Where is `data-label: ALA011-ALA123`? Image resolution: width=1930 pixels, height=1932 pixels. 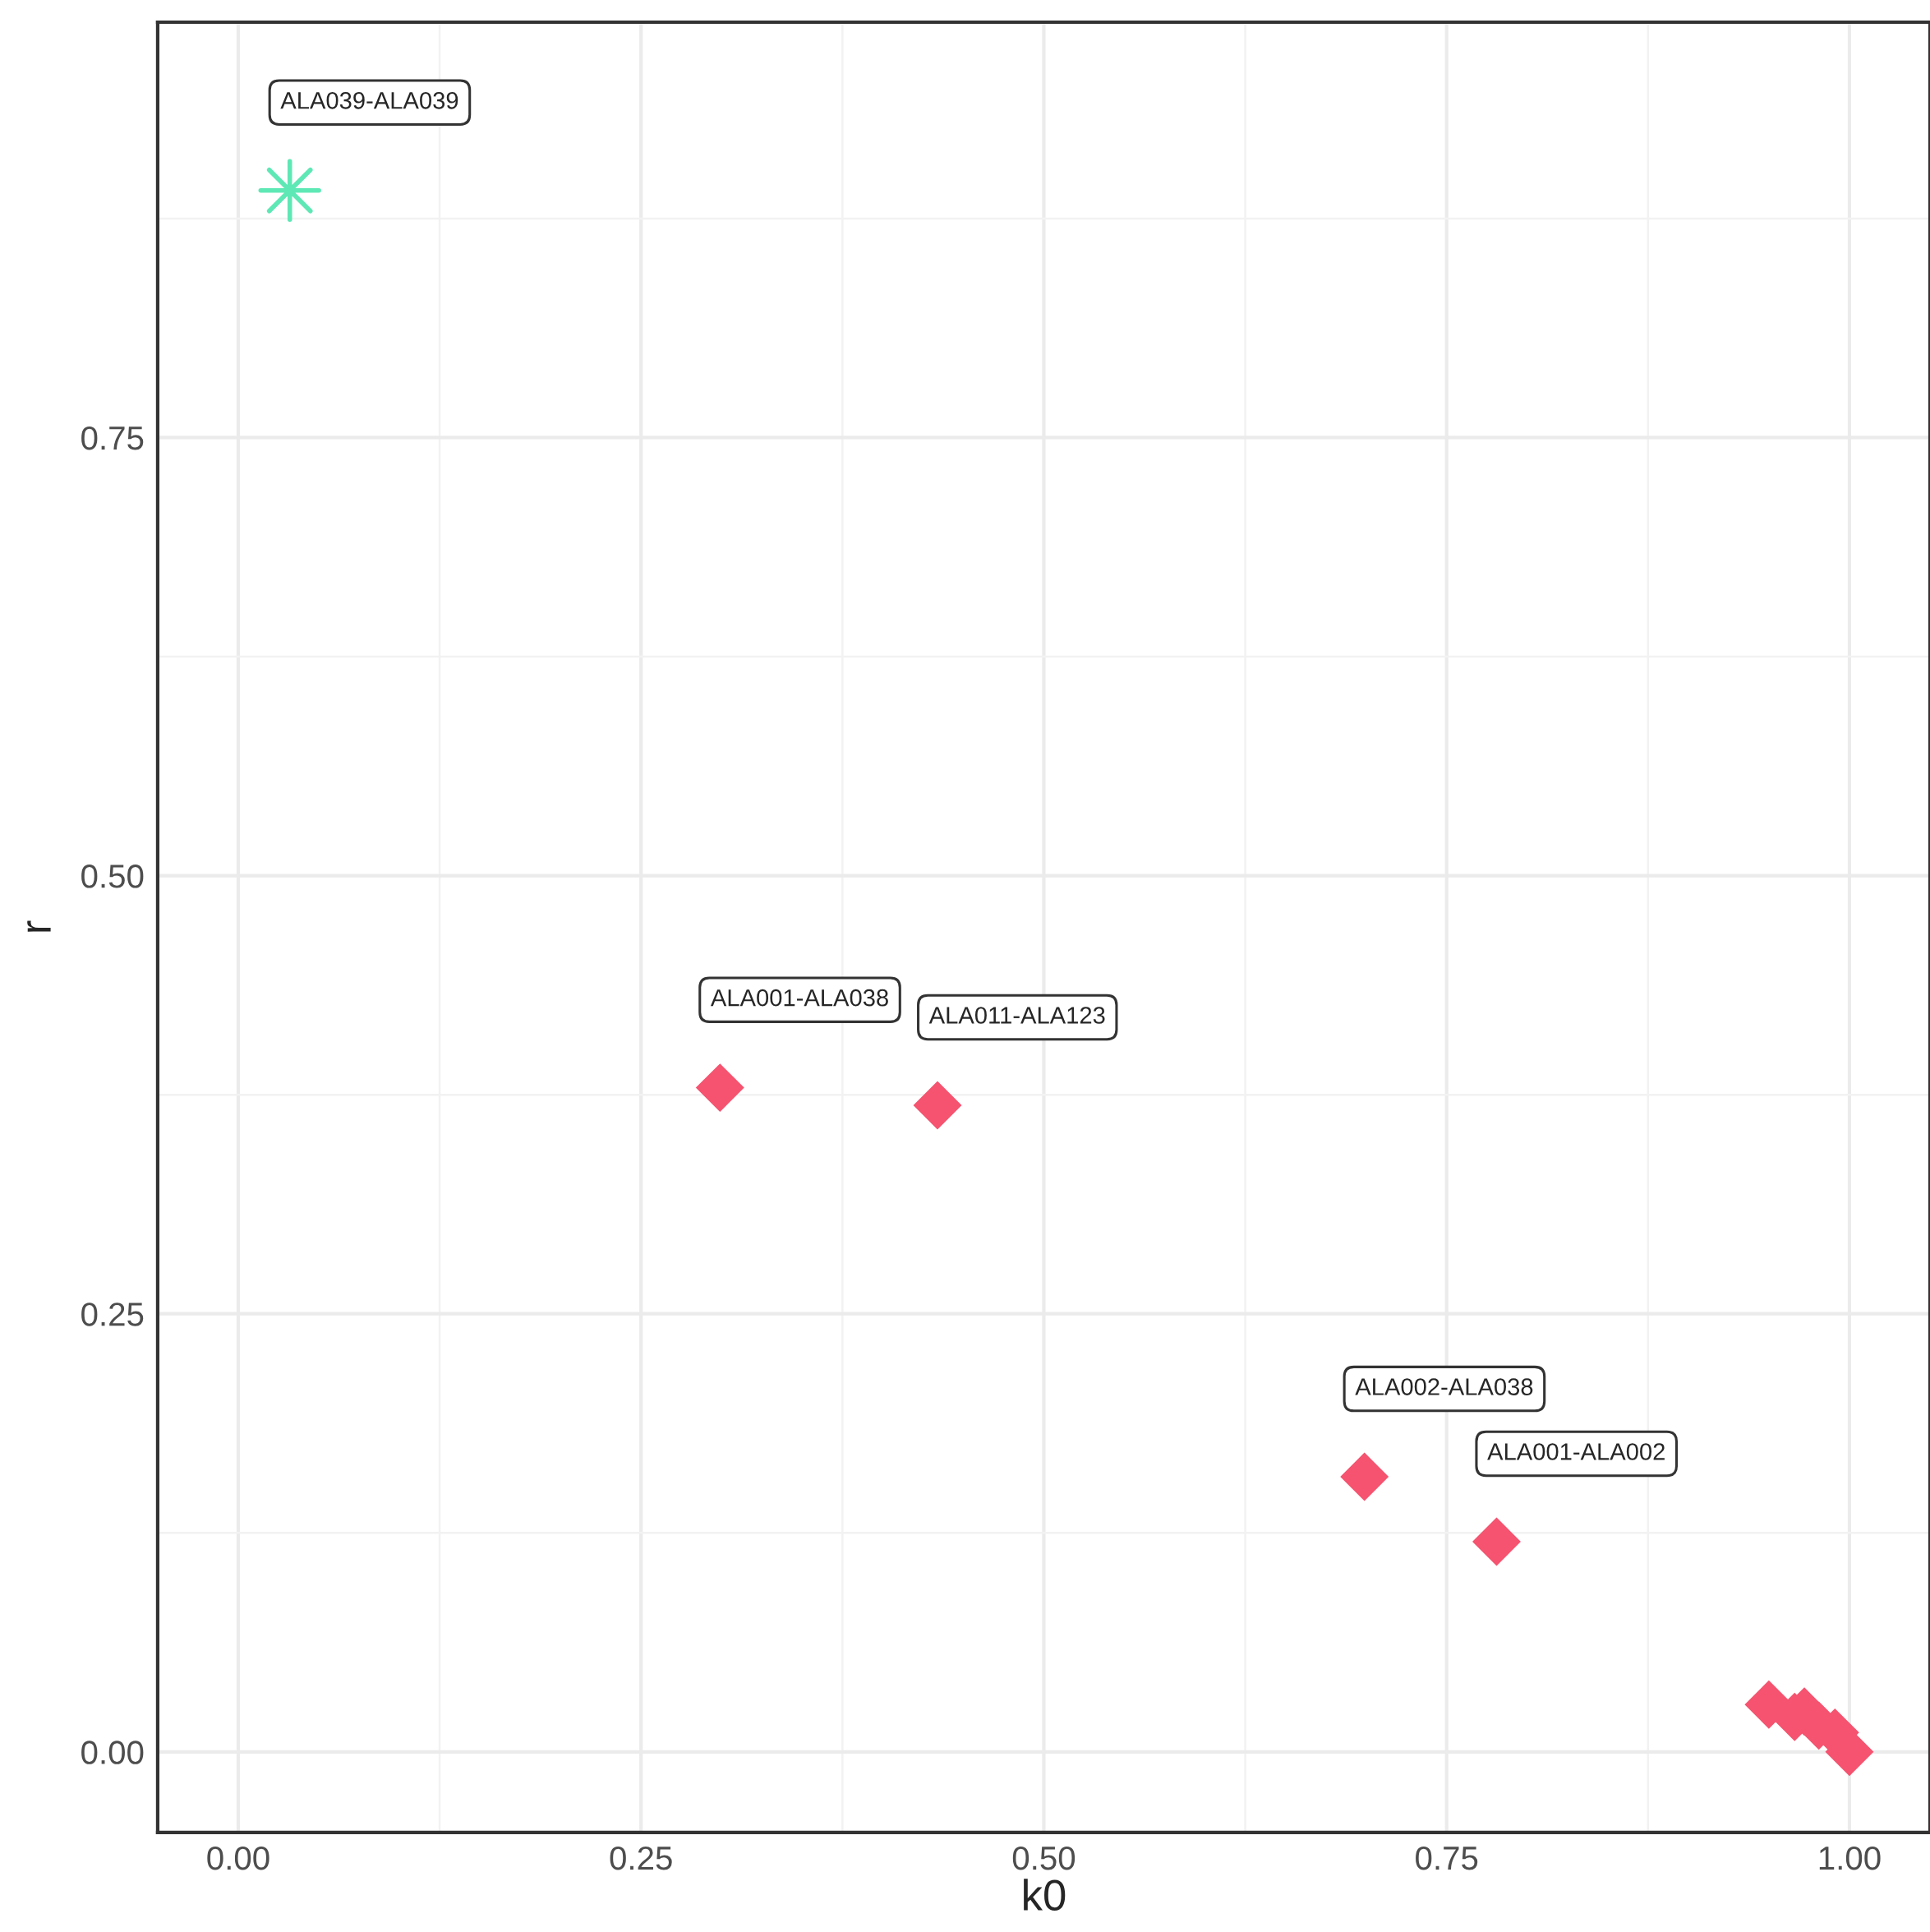
data-label: ALA011-ALA123 is located at coordinates (1016, 1015).